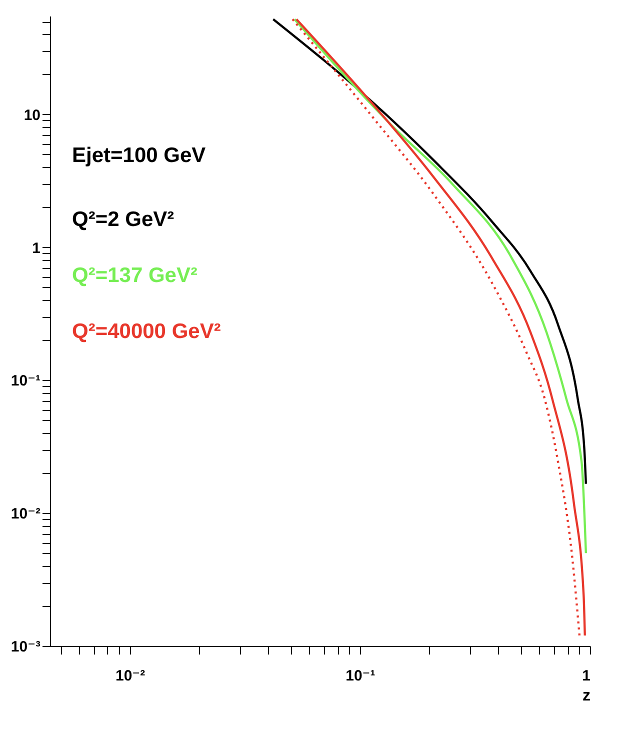 This screenshot has height=730, width=643. Describe the element at coordinates (25, 647) in the screenshot. I see `y-tick-label: 10⁻³` at that location.